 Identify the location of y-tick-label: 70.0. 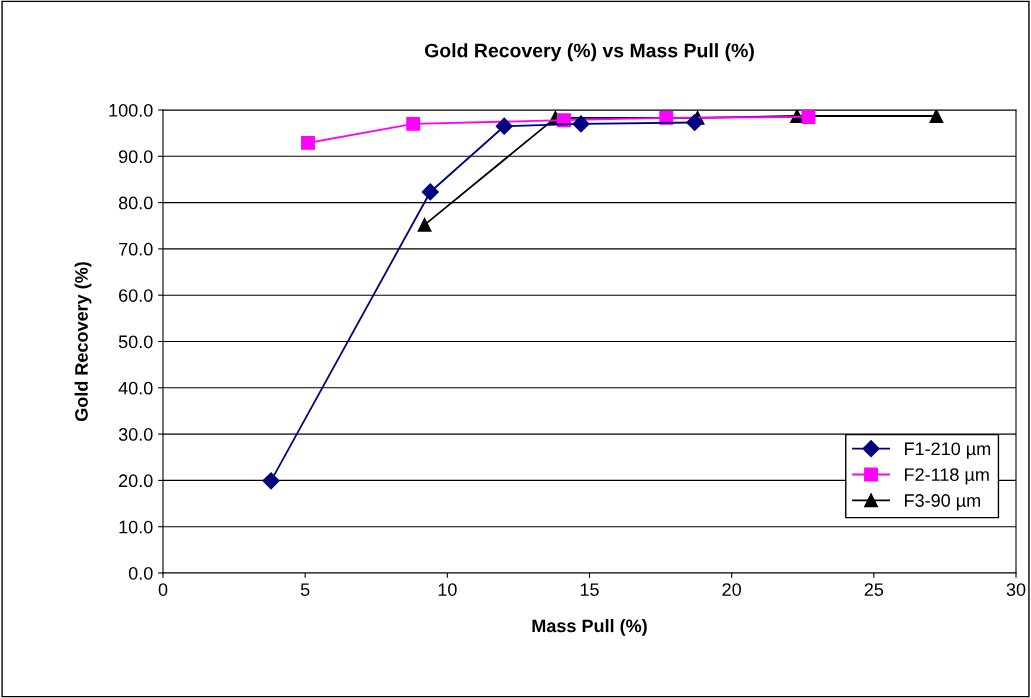
(136, 249).